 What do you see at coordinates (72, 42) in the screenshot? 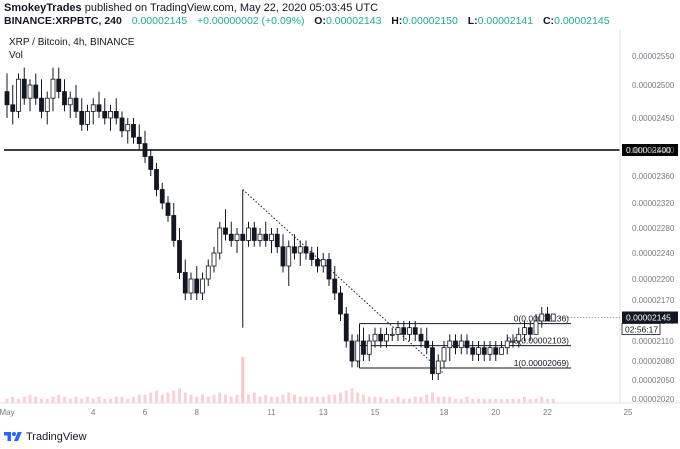
I see `chart-legend-title: XRP / Bitcoin, 4h, BINANCE` at bounding box center [72, 42].